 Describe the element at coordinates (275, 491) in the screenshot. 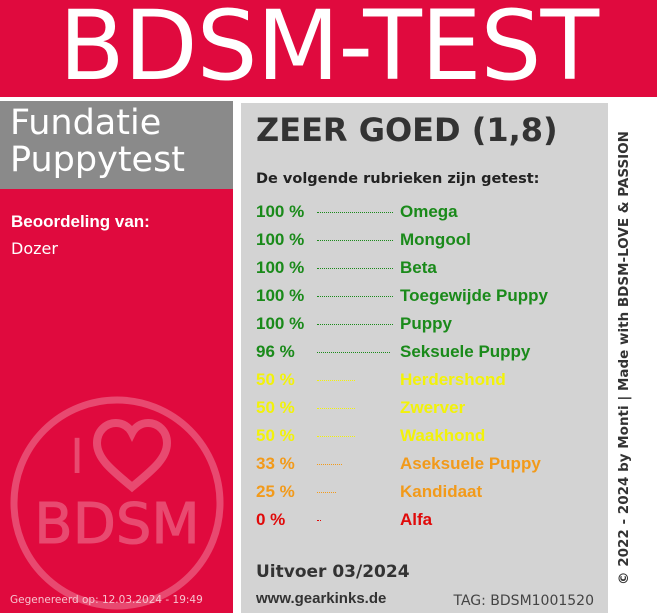

I see `result-percent: 25 %` at that location.